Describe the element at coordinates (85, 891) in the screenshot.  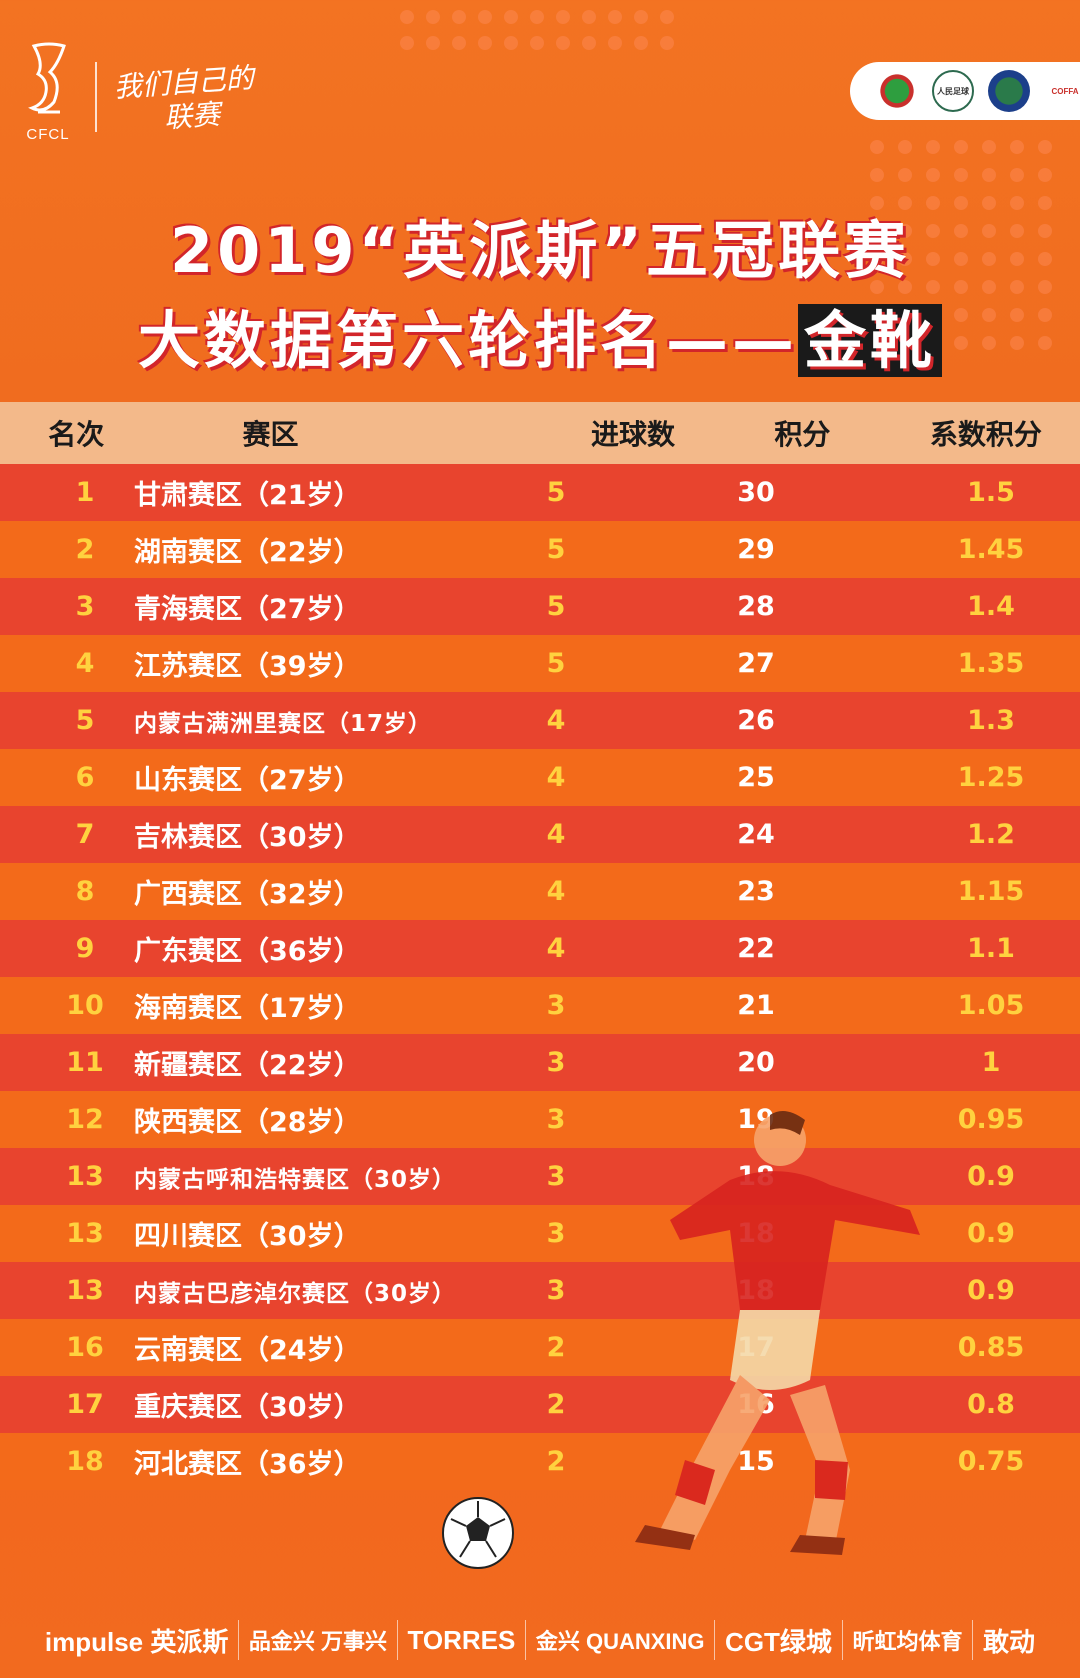
I see `rank-cell: 8` at that location.